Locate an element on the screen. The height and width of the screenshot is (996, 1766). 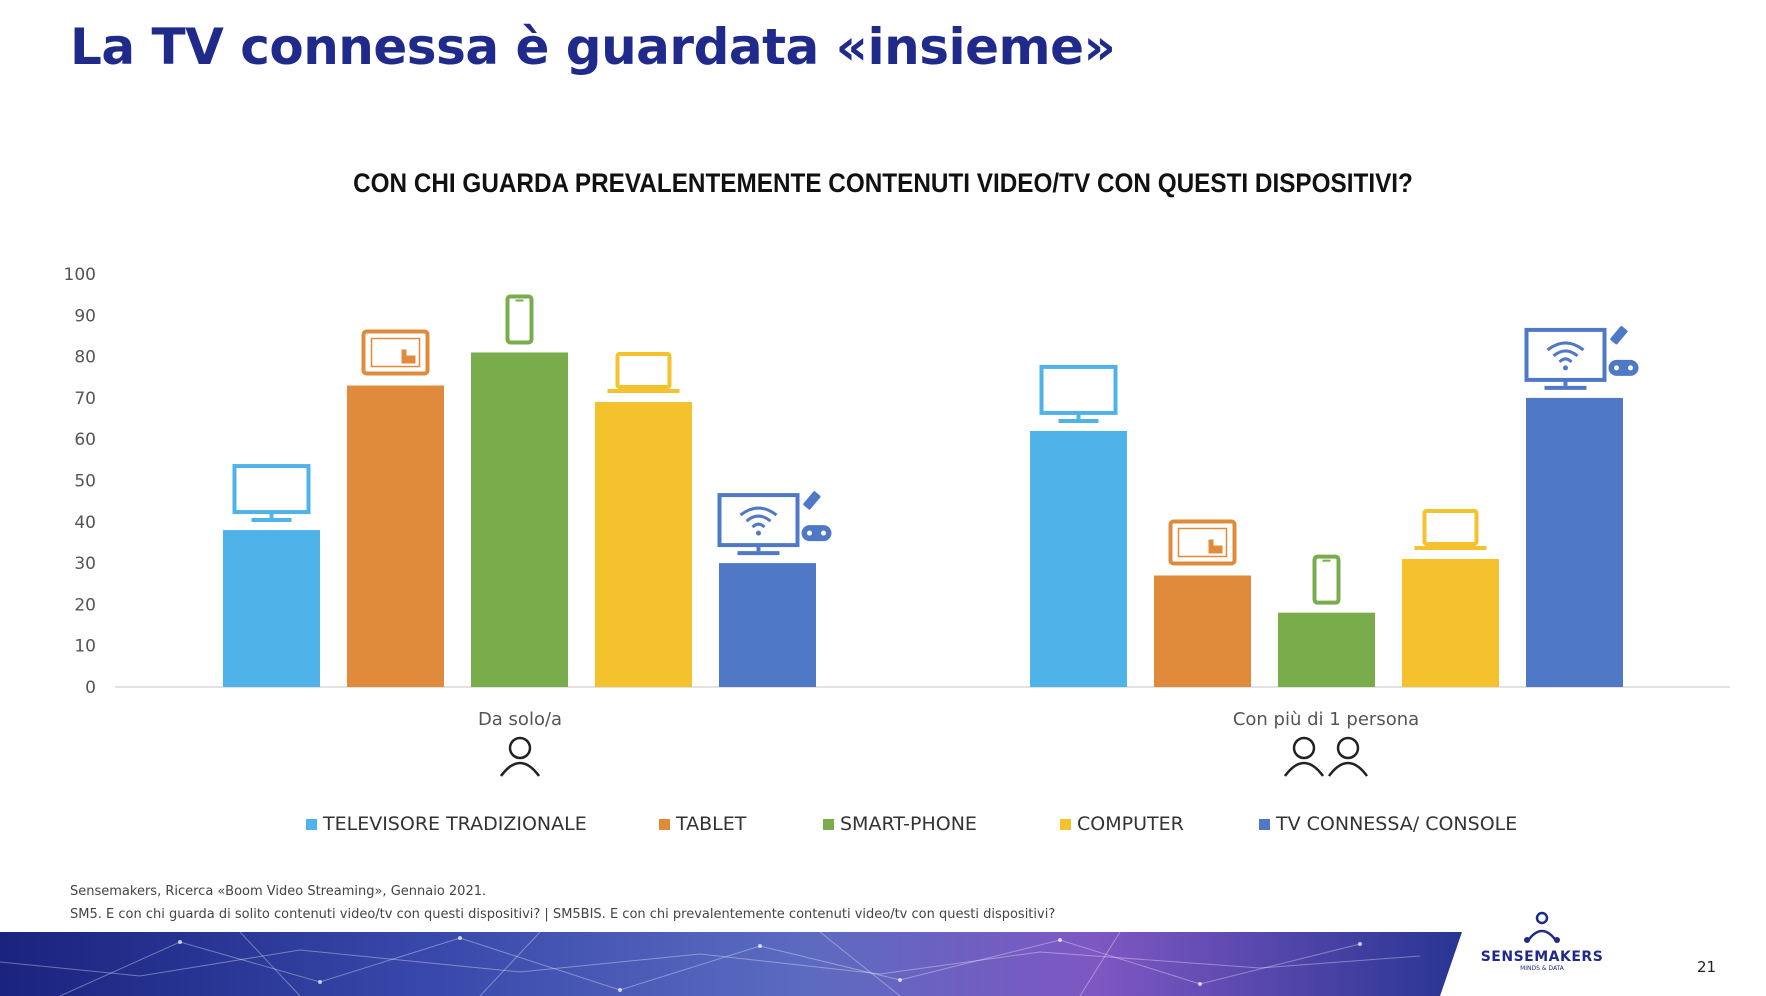
y-tick-label: 50 is located at coordinates (85, 482).